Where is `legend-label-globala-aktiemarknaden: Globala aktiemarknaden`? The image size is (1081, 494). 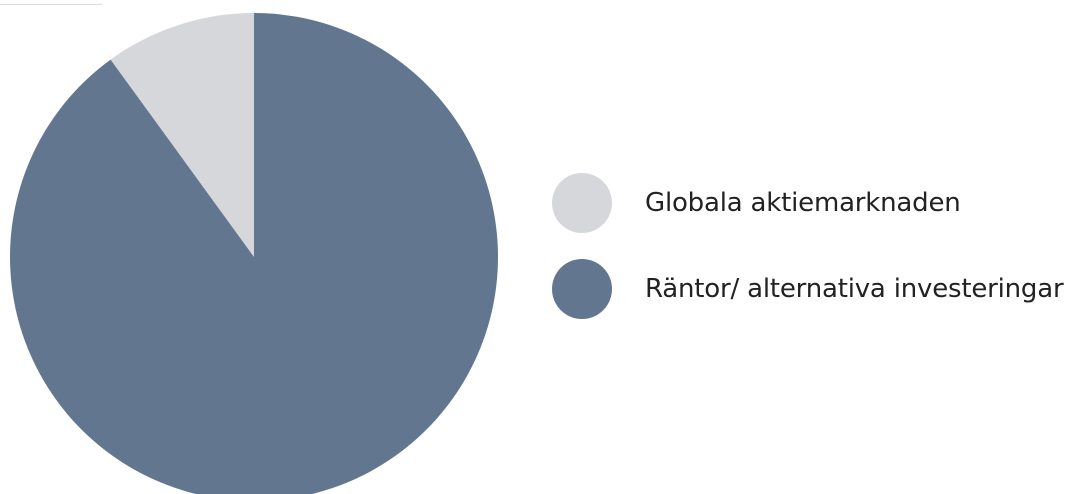 legend-label-globala-aktiemarknaden: Globala aktiemarknaden is located at coordinates (803, 203).